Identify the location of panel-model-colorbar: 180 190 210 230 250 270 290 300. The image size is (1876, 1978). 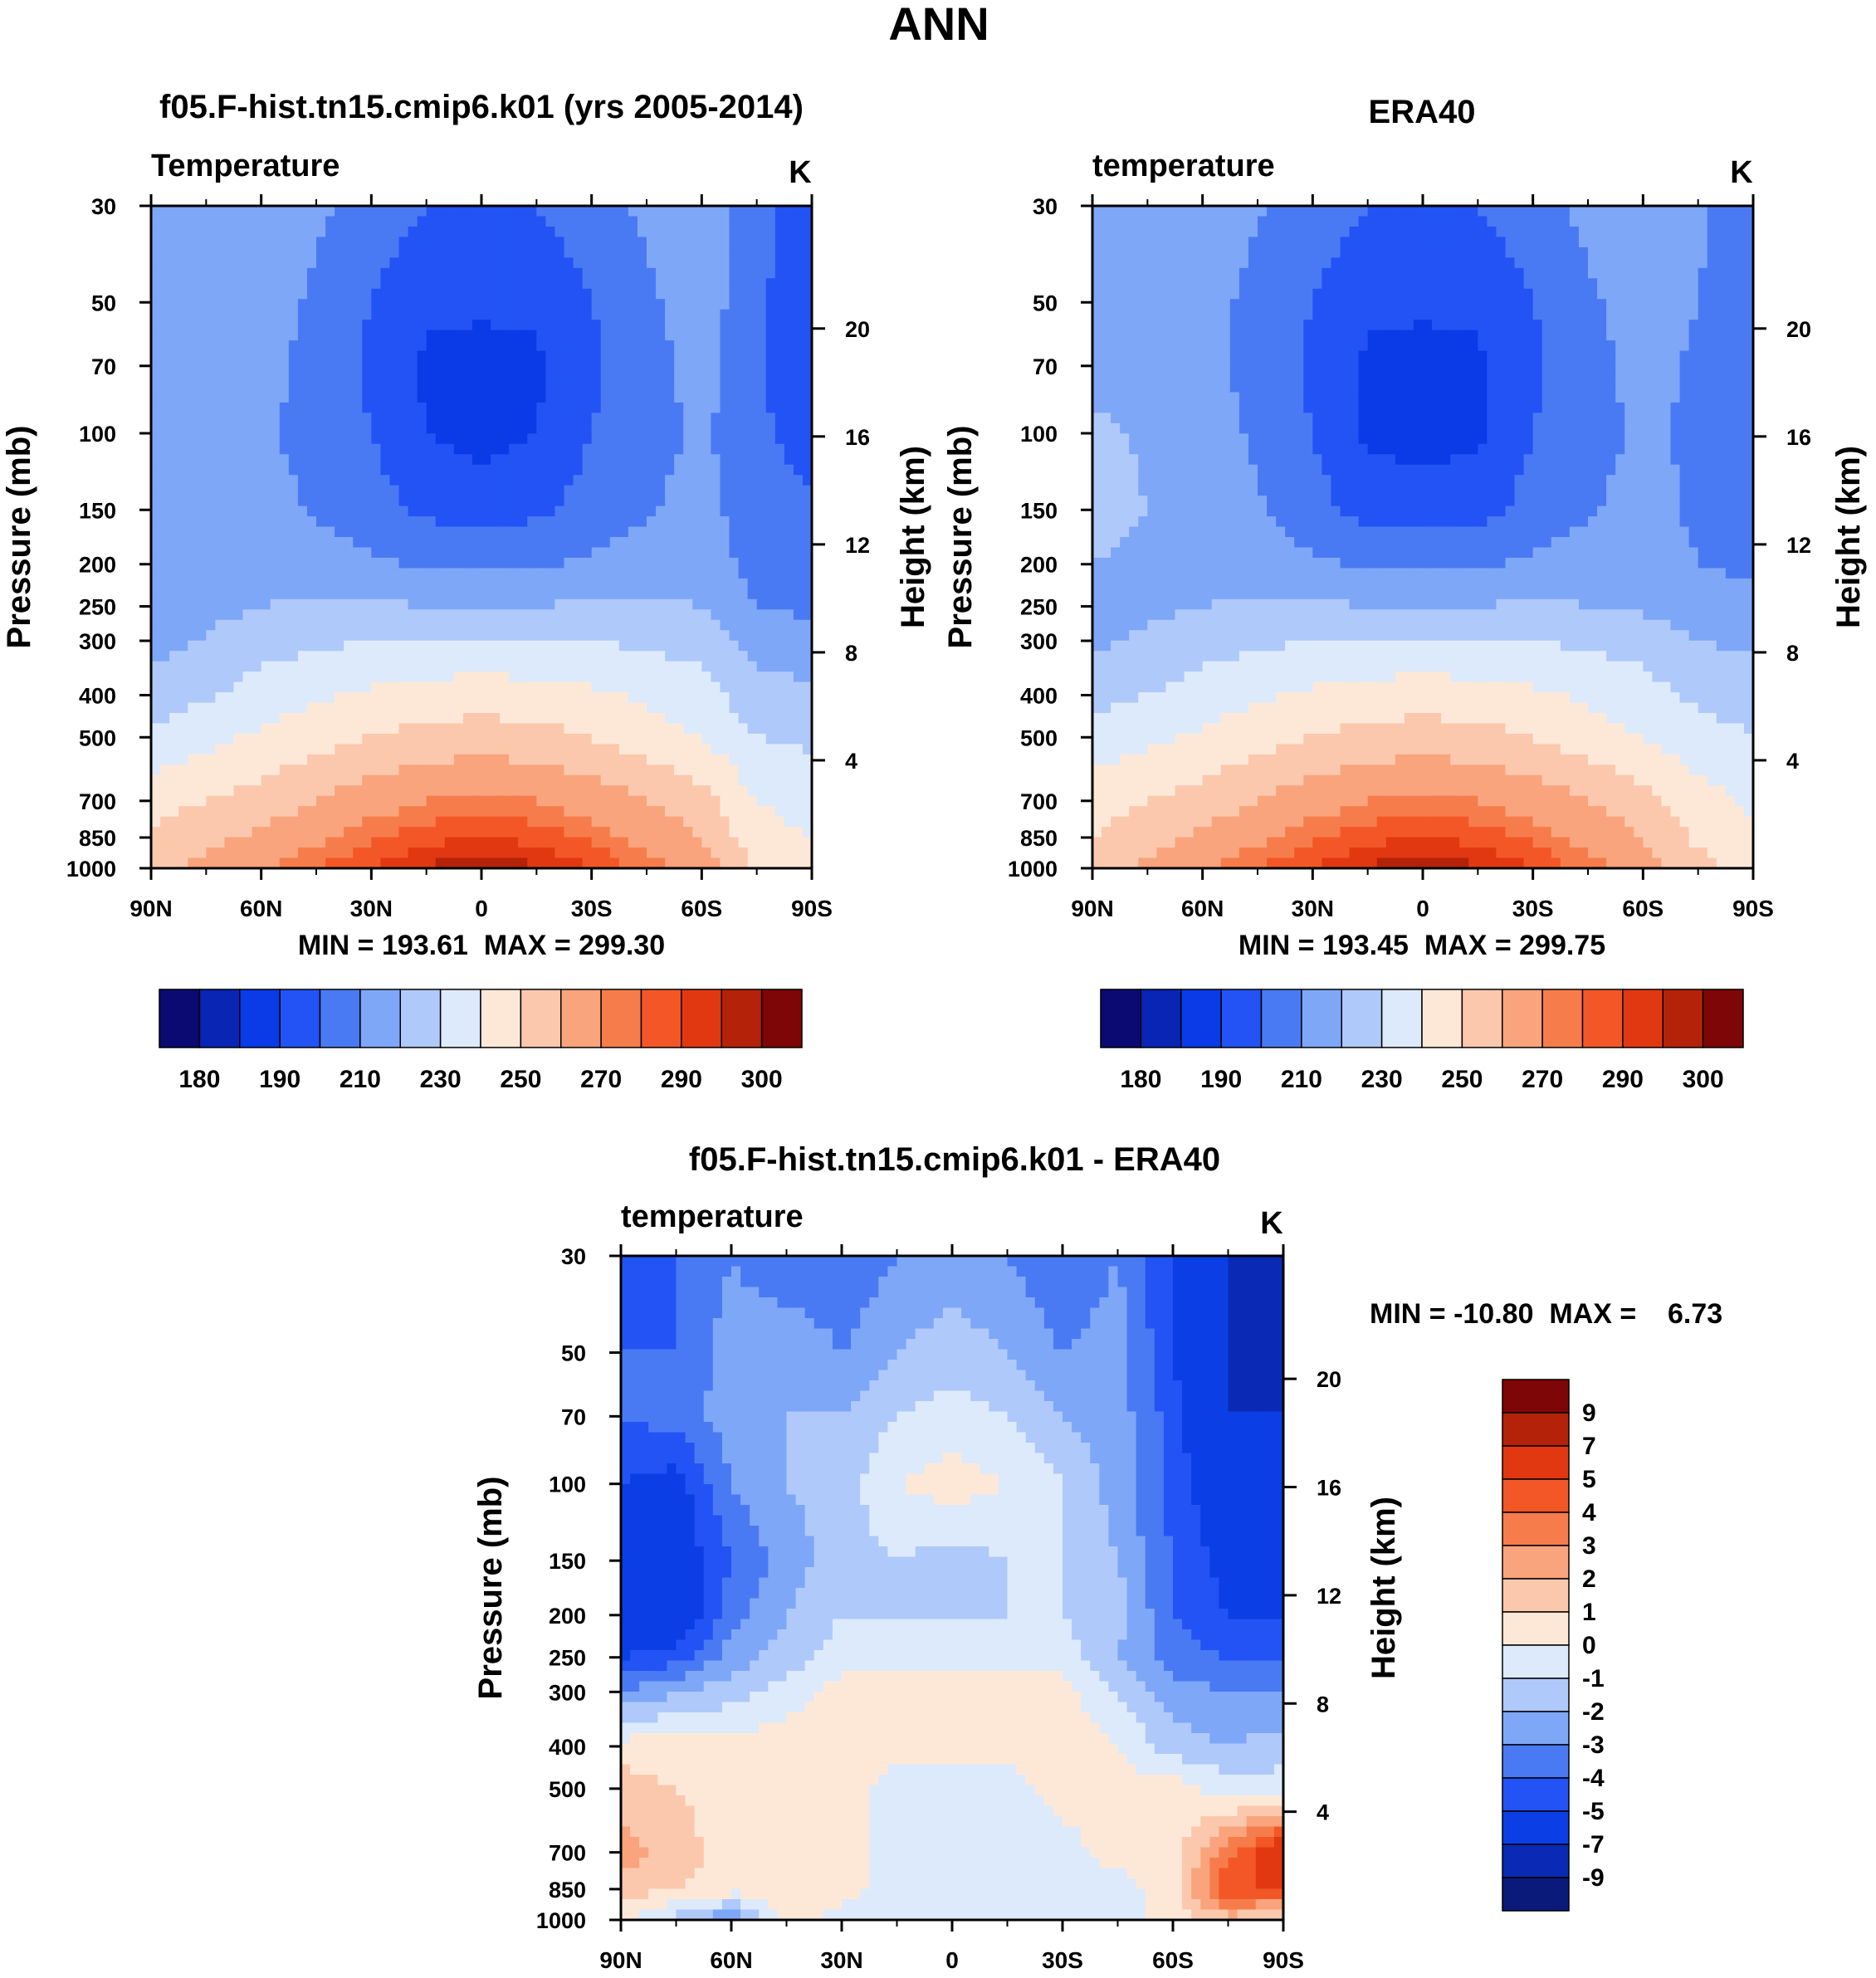
(481, 1041).